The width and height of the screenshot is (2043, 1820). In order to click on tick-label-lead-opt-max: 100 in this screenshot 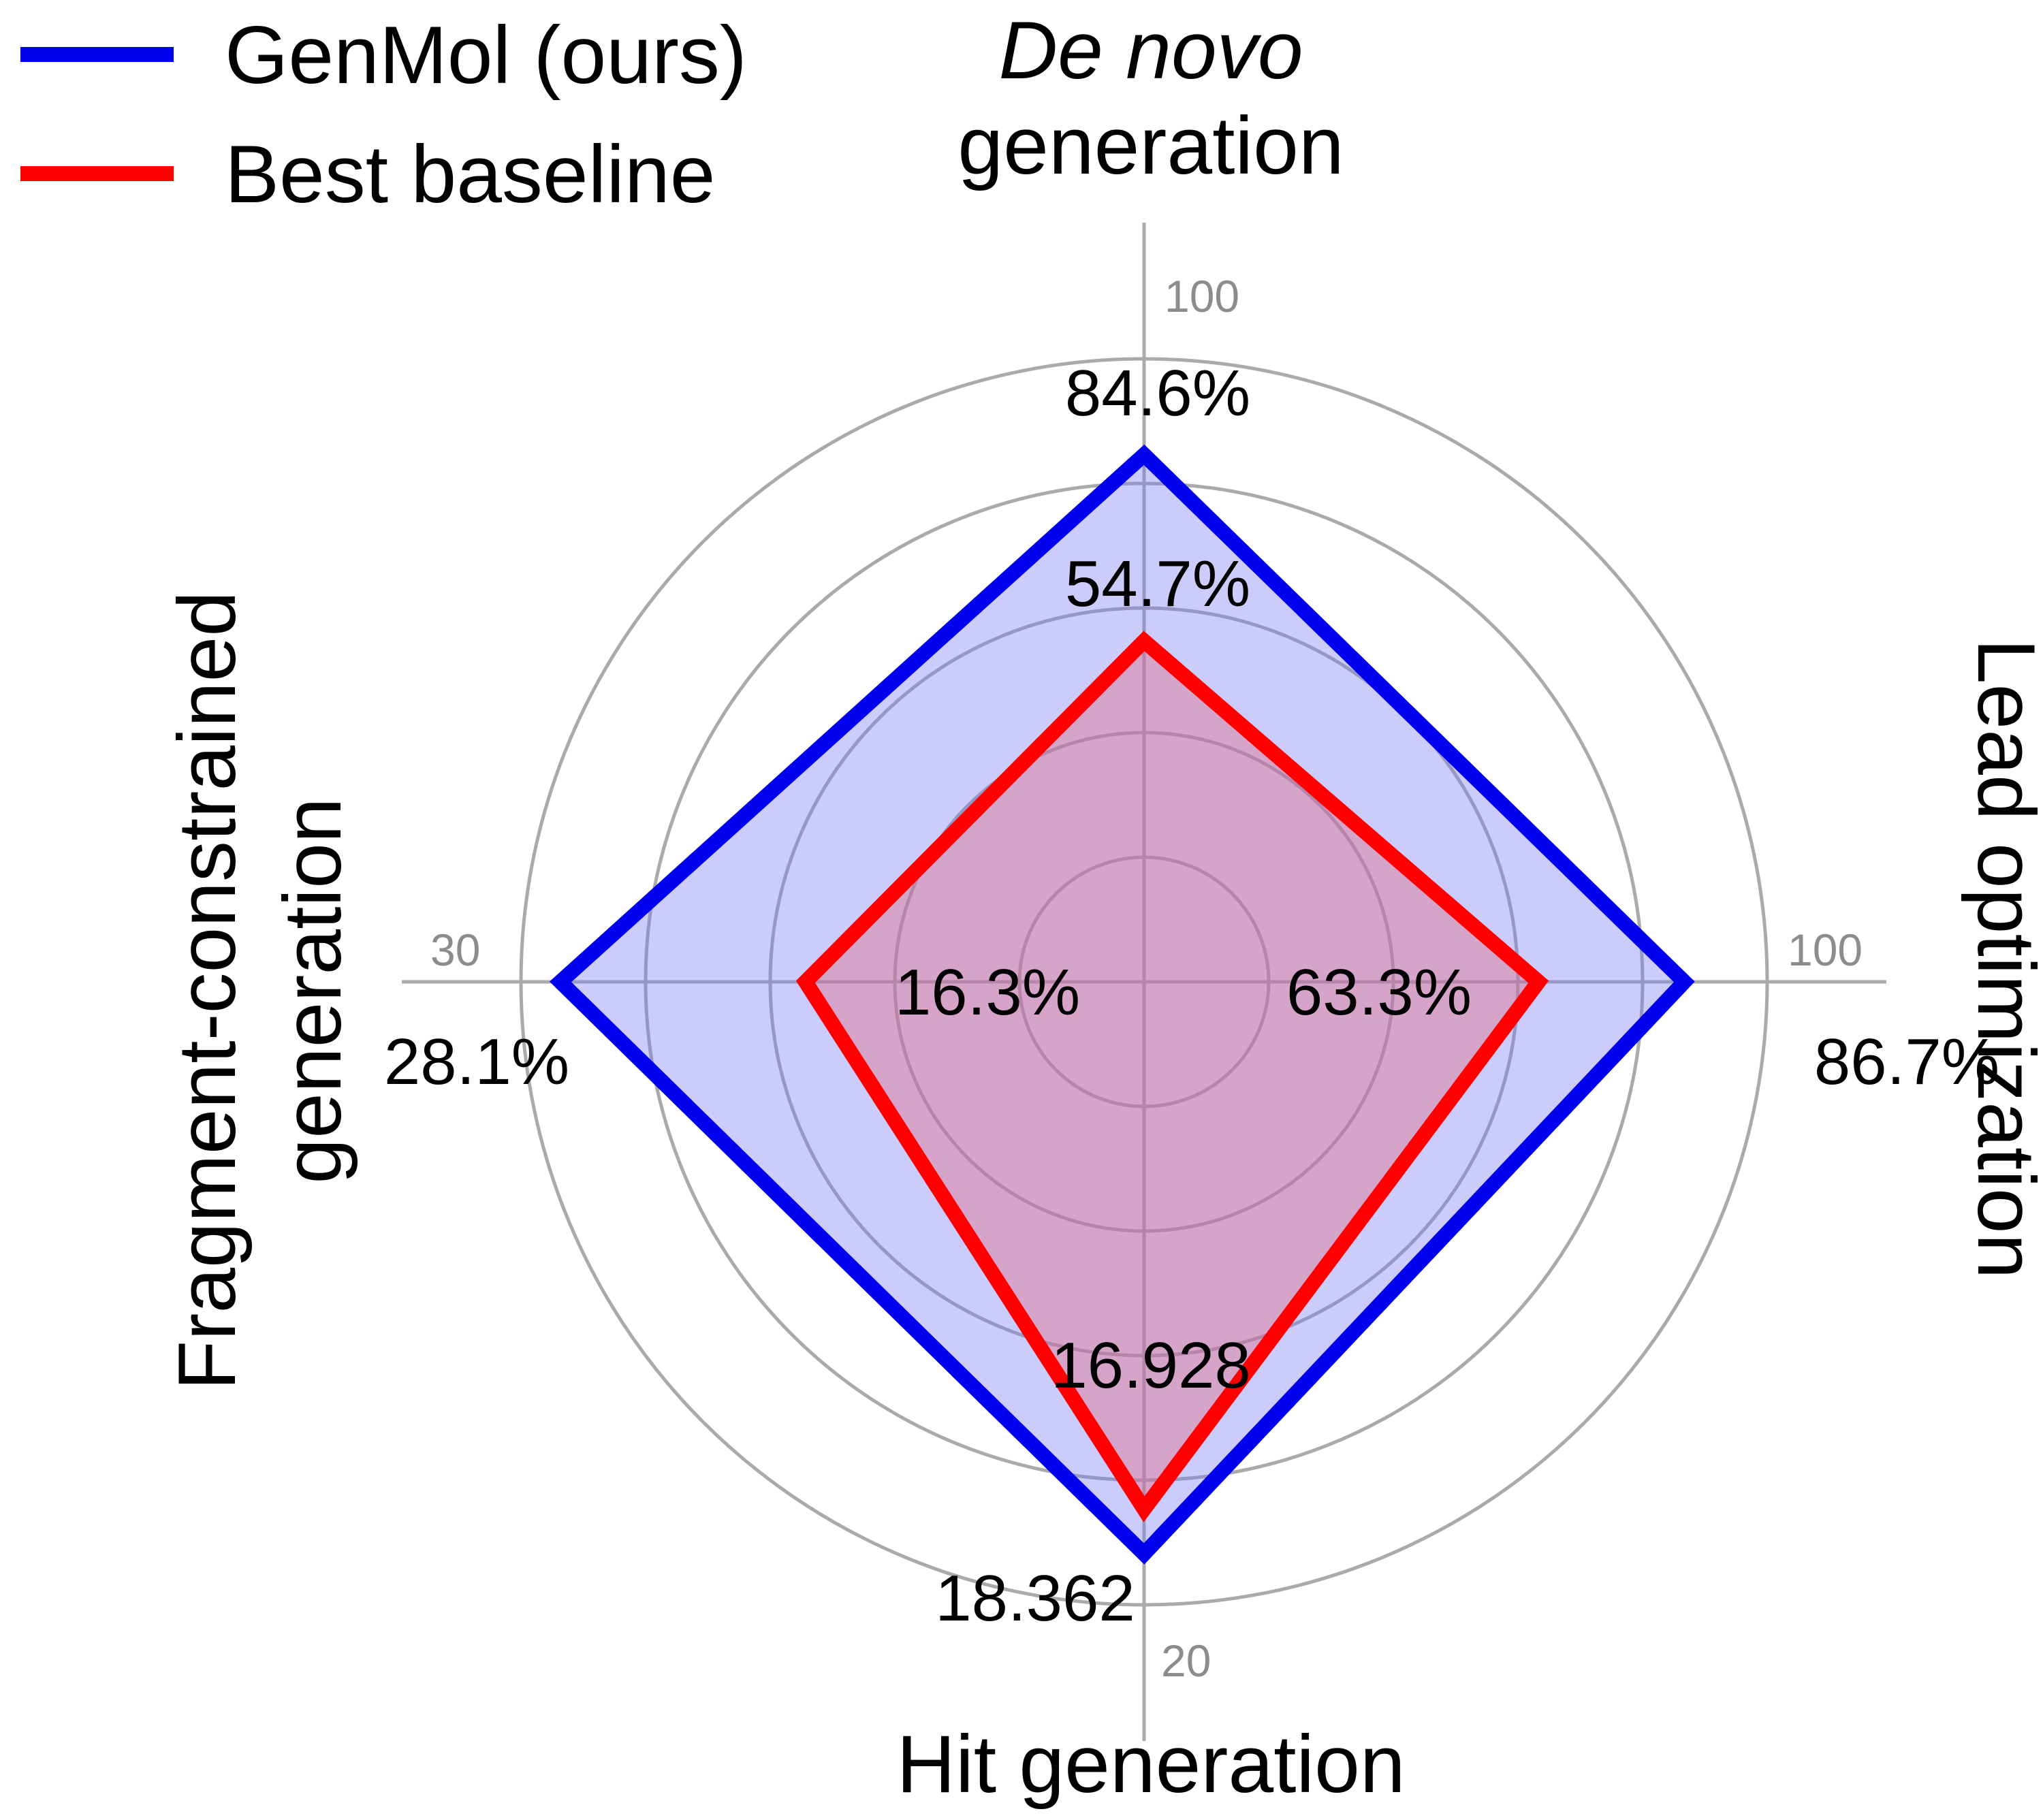, I will do `click(1826, 950)`.